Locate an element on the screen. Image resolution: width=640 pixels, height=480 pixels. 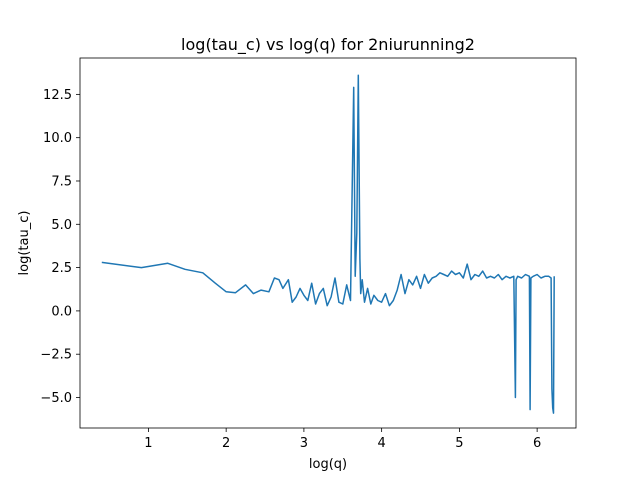
x-tick-label: 4 is located at coordinates (382, 443).